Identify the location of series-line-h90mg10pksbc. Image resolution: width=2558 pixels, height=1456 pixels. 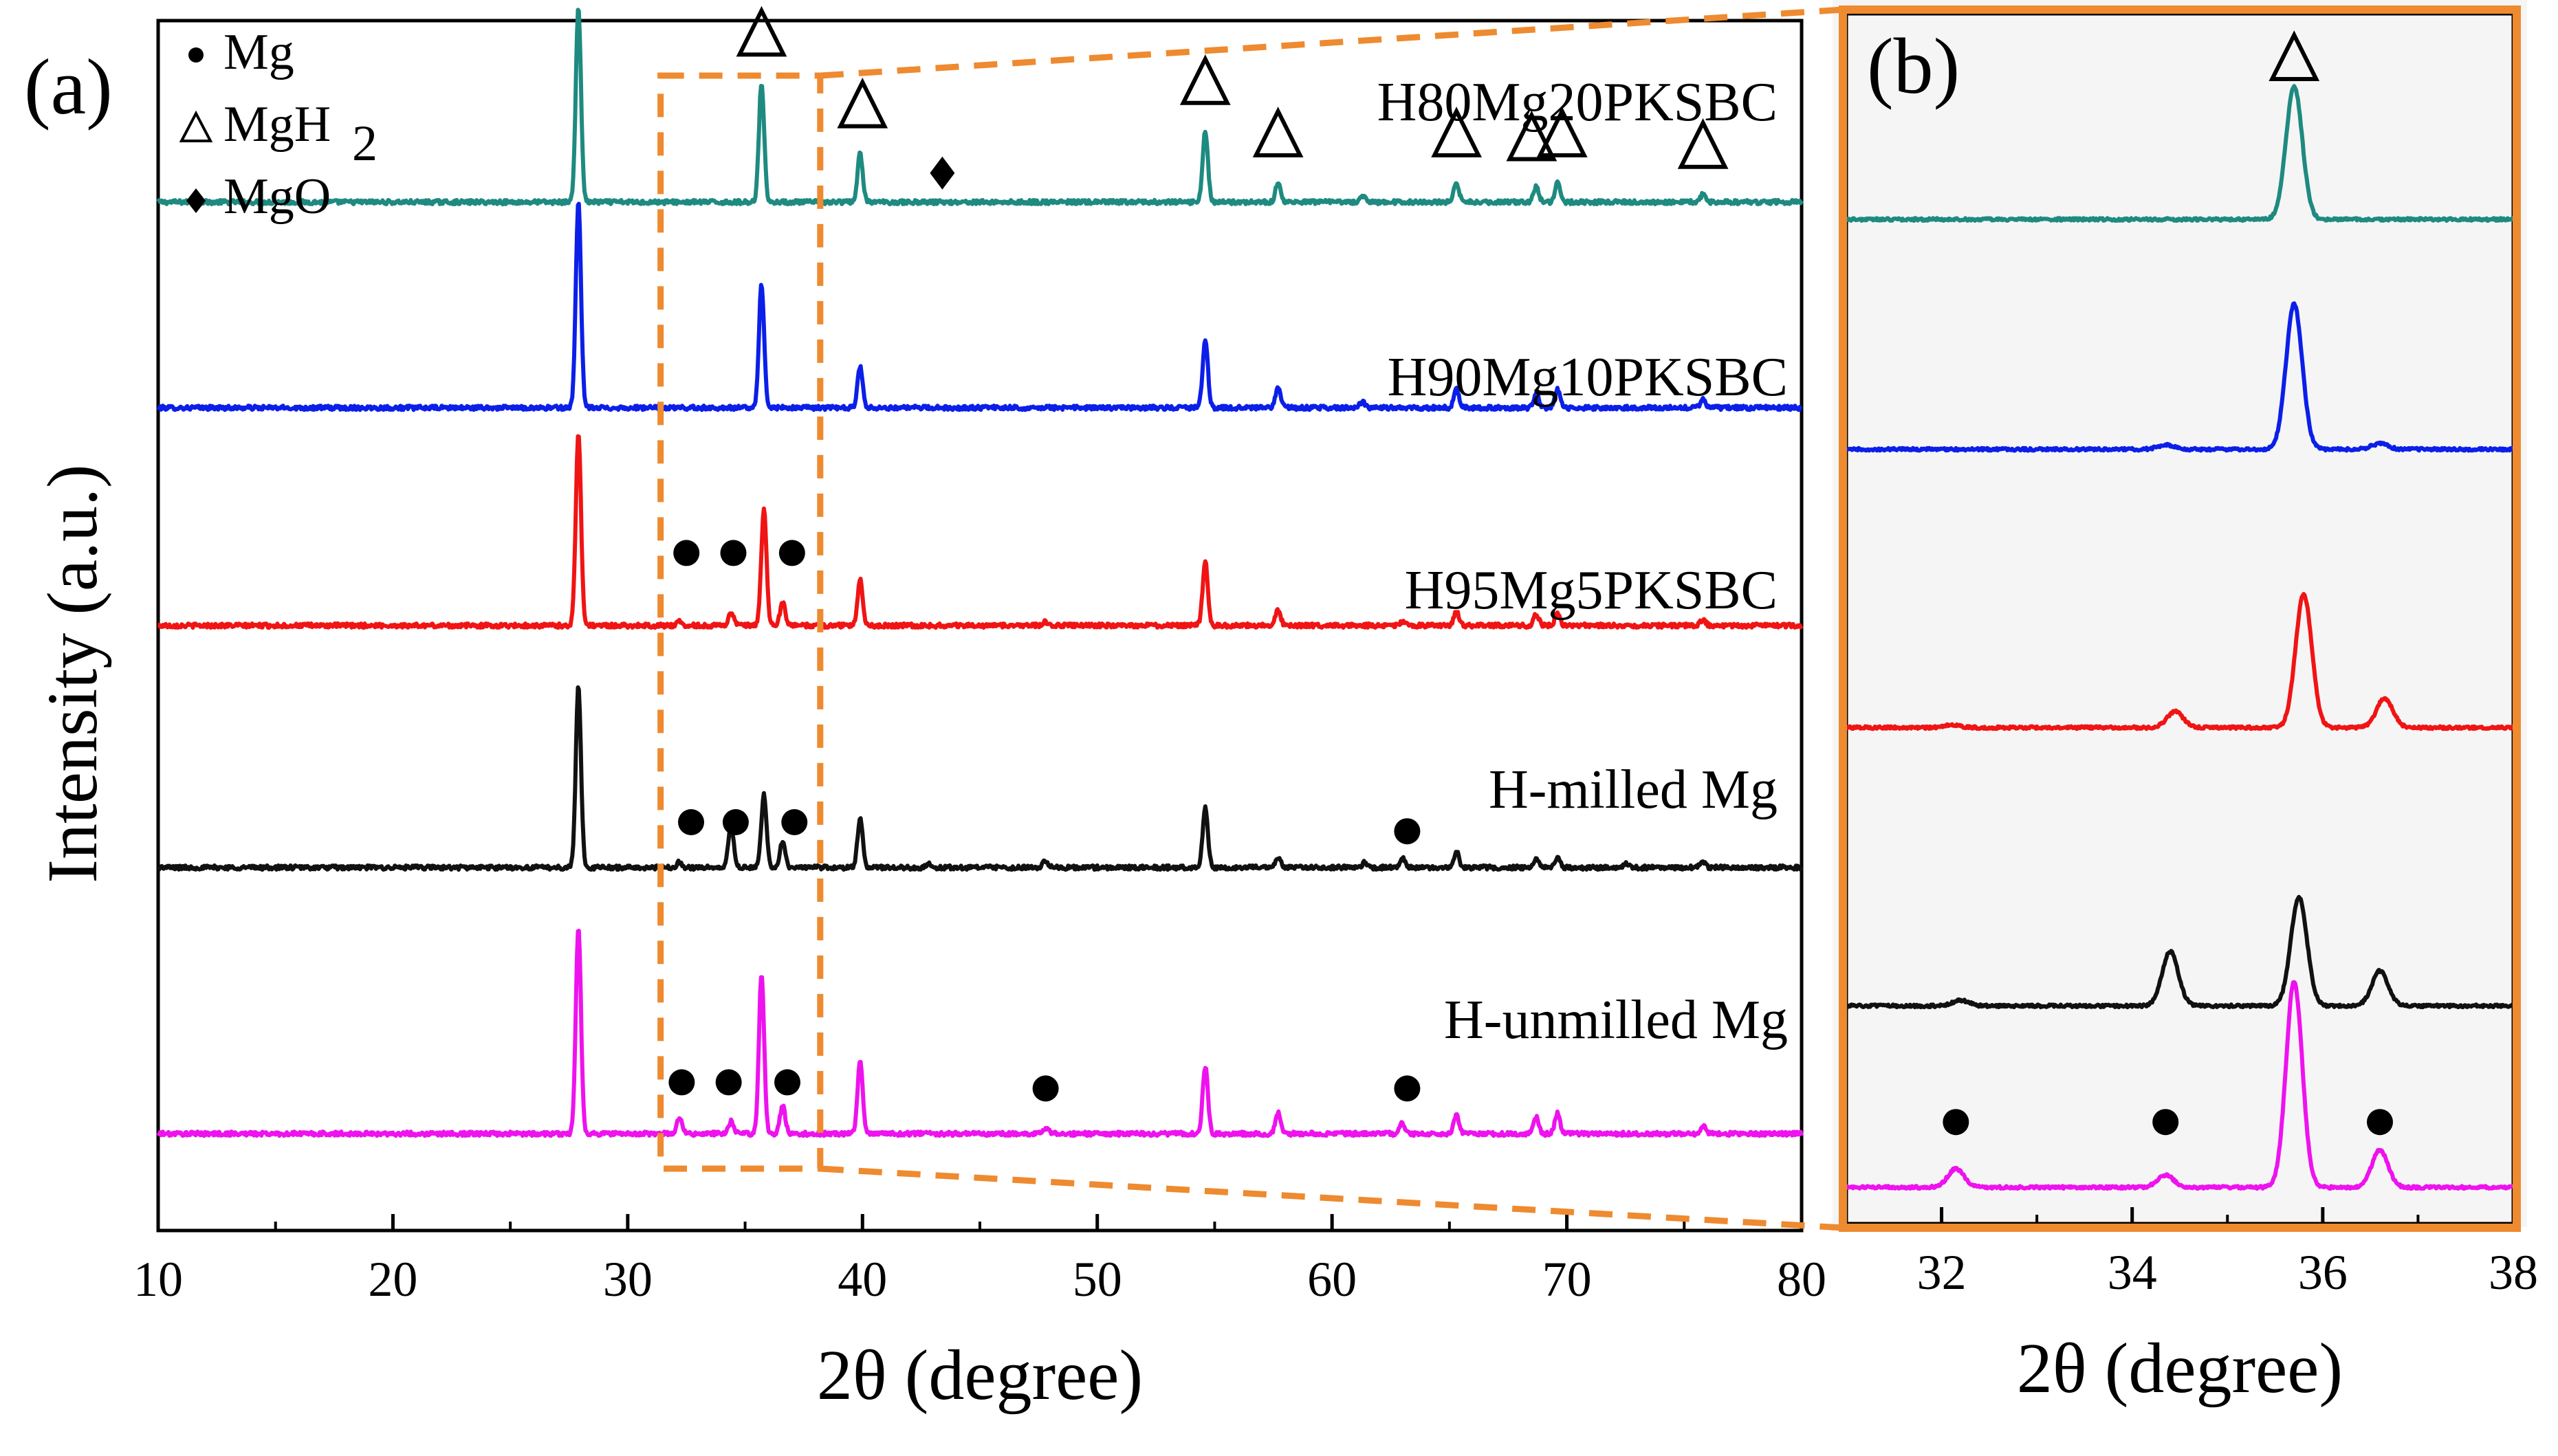
(979, 306).